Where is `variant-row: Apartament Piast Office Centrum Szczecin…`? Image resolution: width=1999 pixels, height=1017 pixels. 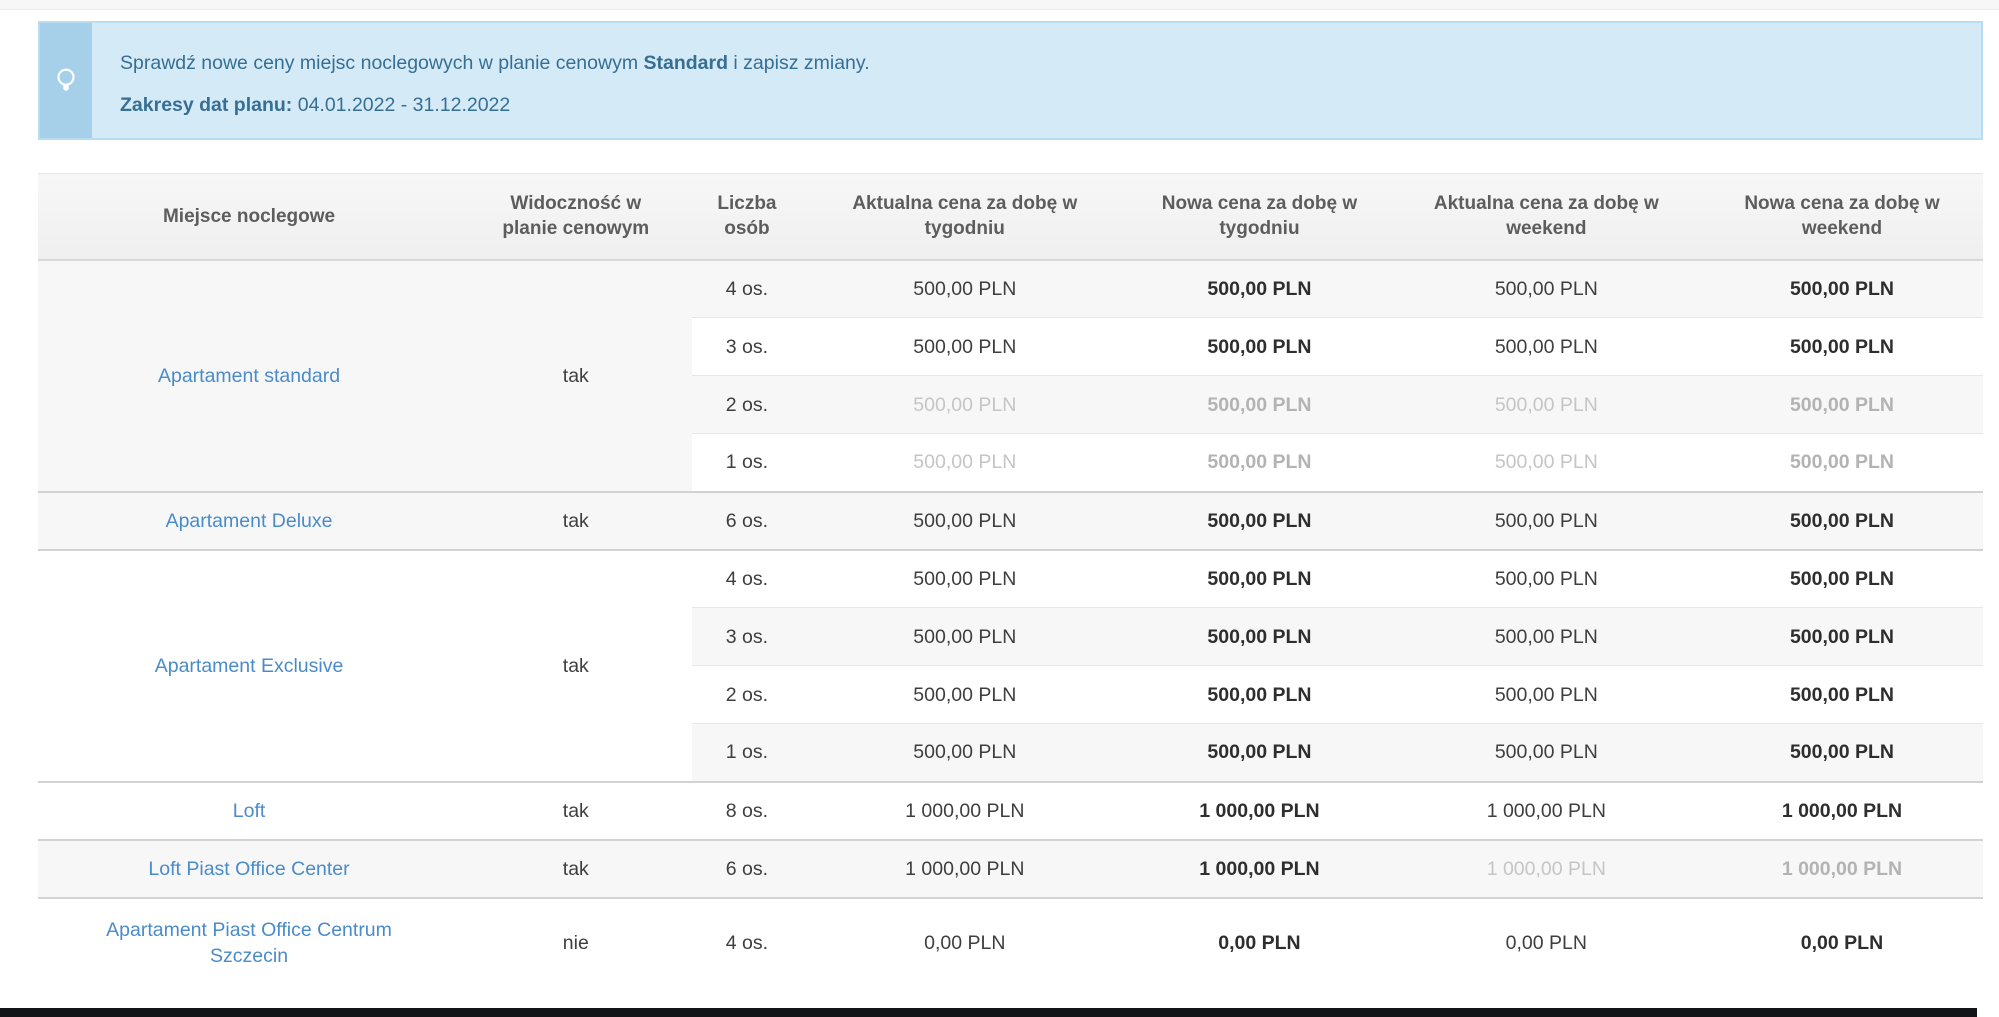 variant-row: Apartament Piast Office Centrum Szczecin… is located at coordinates (1010, 942).